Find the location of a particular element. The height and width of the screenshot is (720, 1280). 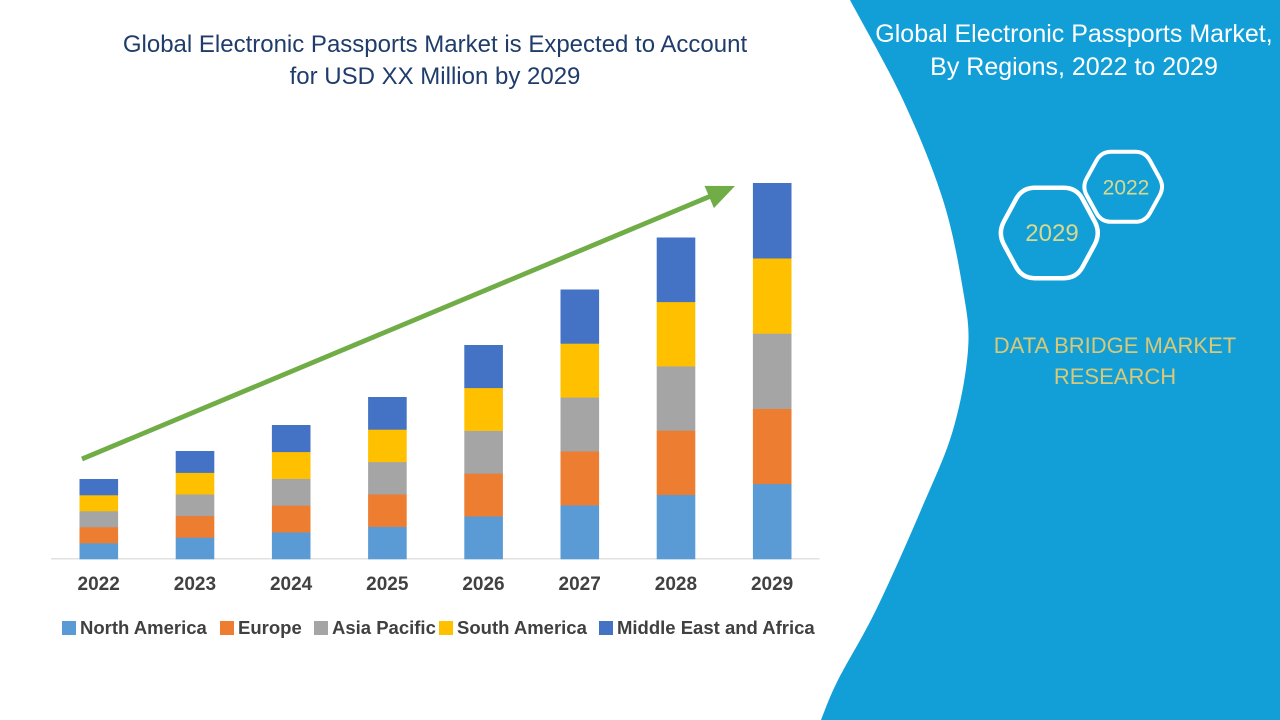

svg-text: 2029 is located at coordinates (1051, 233).